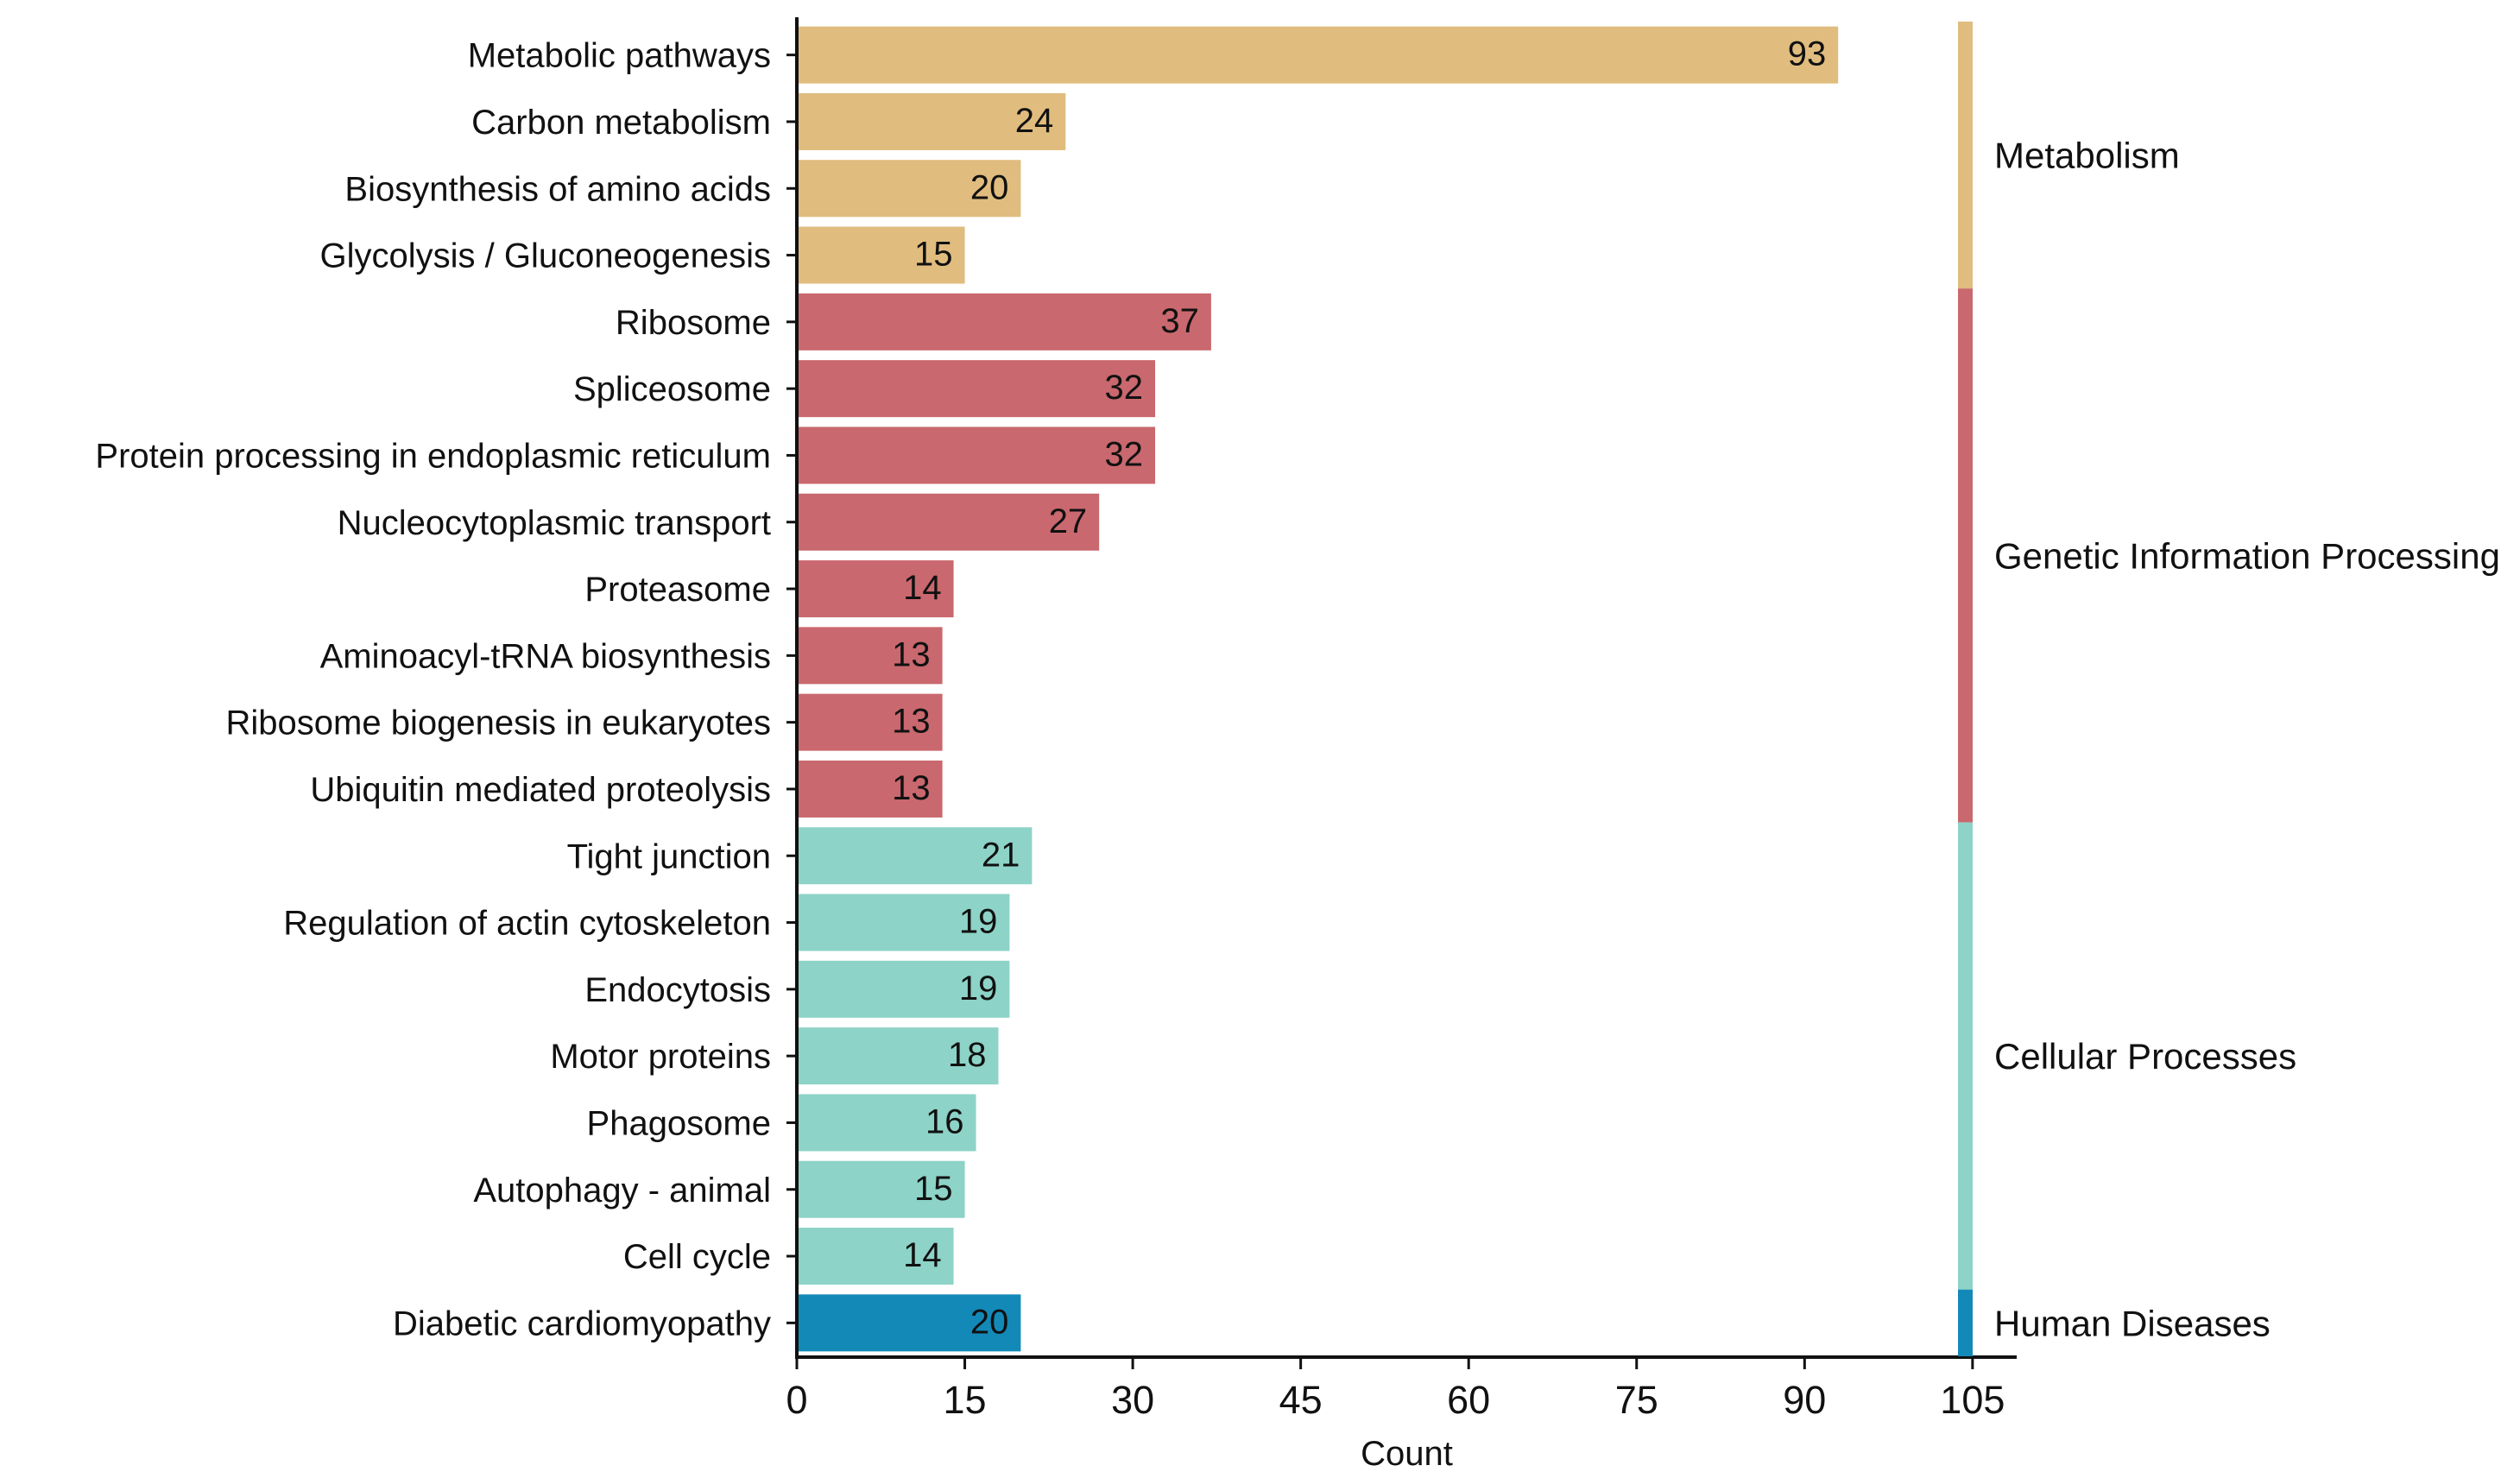 This screenshot has height=1478, width=2520. What do you see at coordinates (1004, 322) in the screenshot?
I see `bar-ribosome` at bounding box center [1004, 322].